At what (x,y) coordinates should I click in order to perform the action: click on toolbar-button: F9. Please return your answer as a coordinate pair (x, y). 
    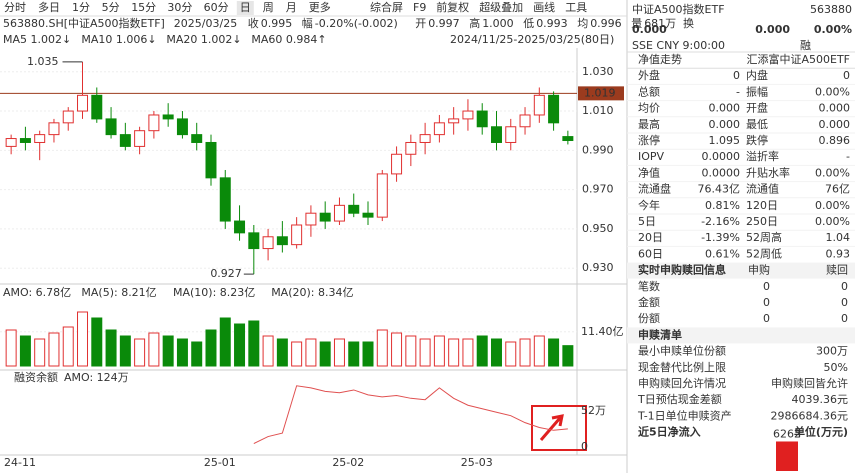
    Looking at the image, I should click on (419, 7).